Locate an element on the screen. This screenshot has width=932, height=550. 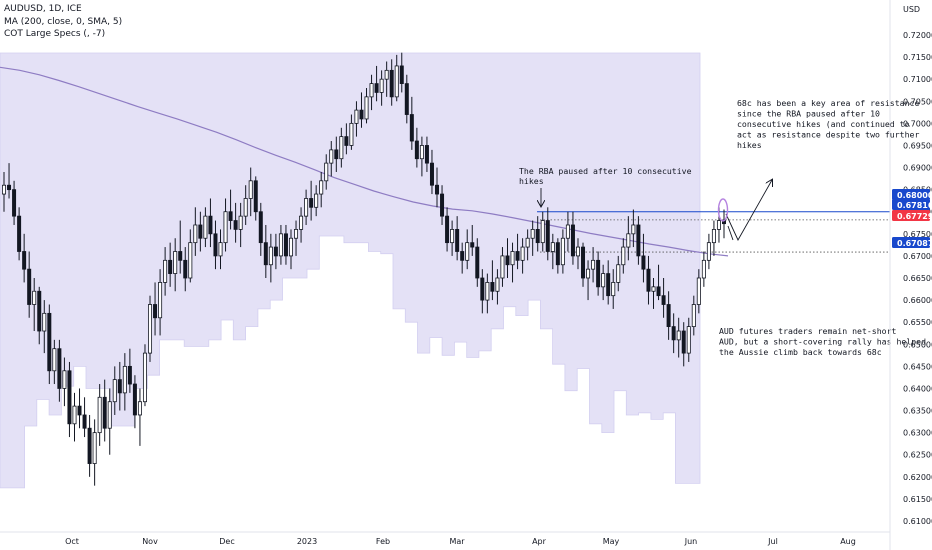
price-badge: 0.67729 is located at coordinates (912, 215).